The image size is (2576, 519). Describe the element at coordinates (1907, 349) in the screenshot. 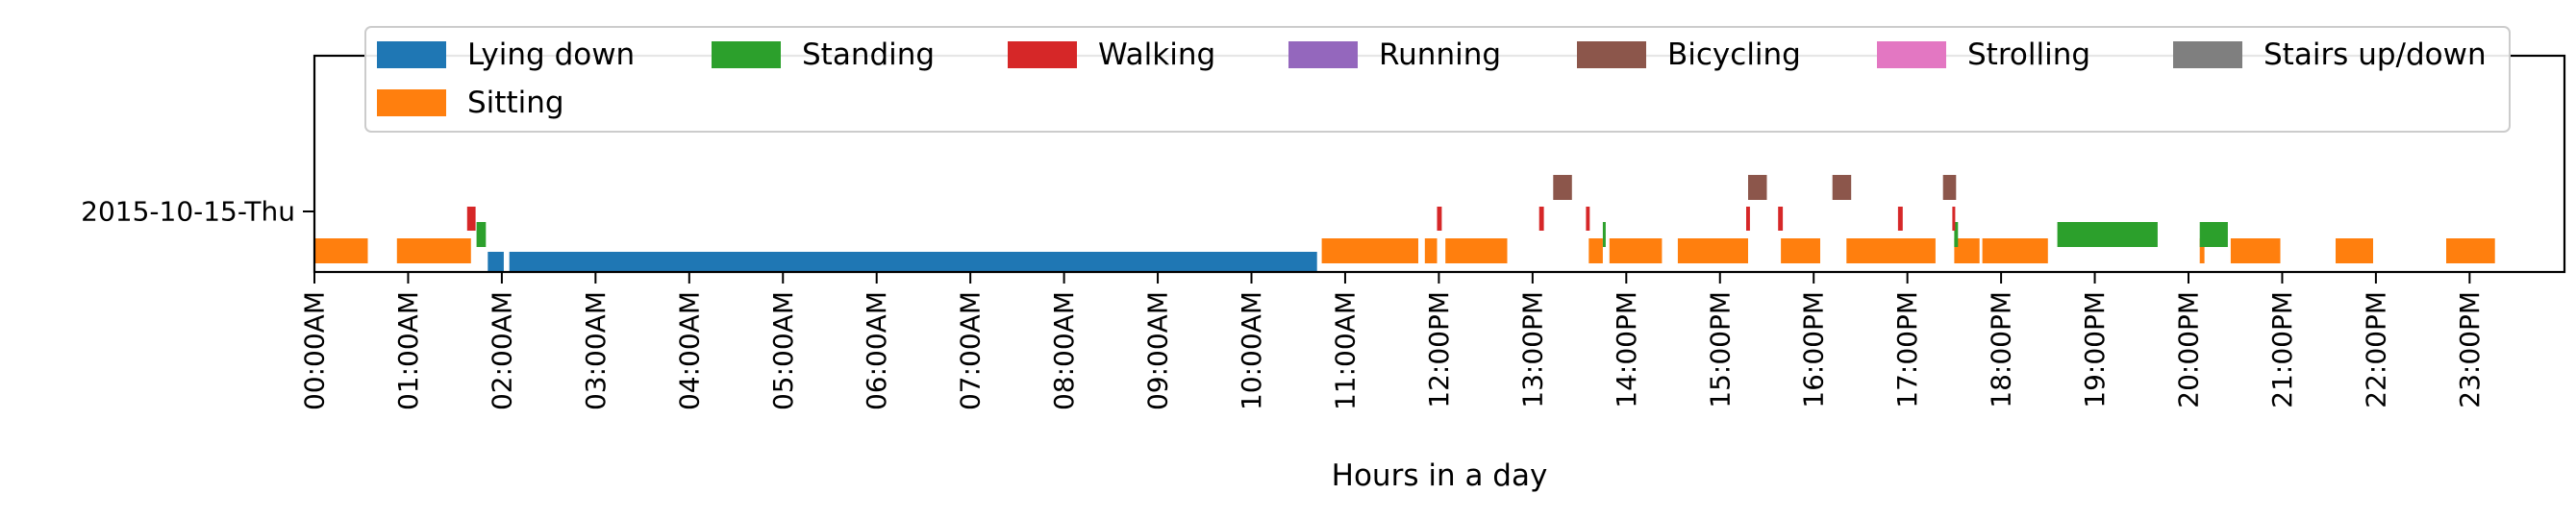

I see `x-tick-label: 17:00PM` at that location.